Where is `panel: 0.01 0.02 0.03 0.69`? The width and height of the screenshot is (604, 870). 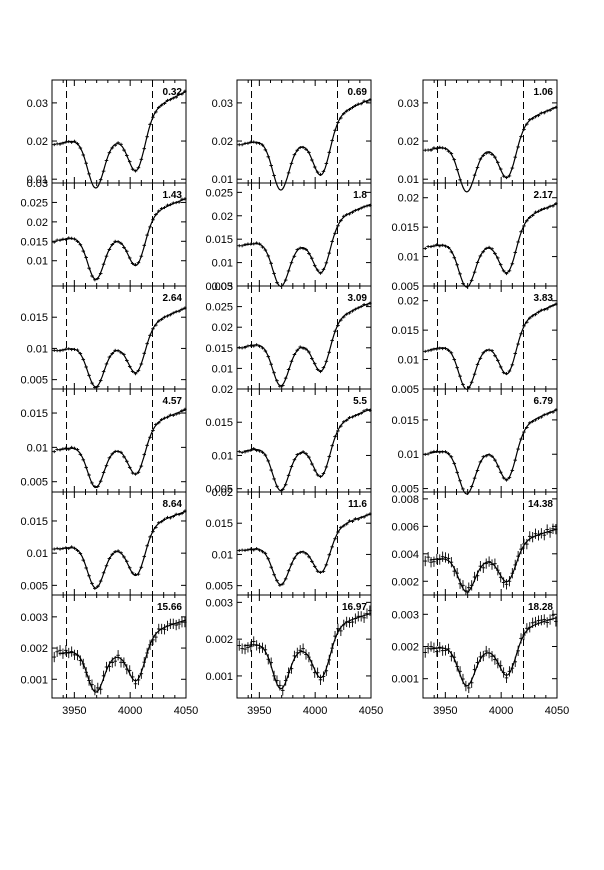 panel: 0.01 0.02 0.03 0.69 is located at coordinates (292, 135).